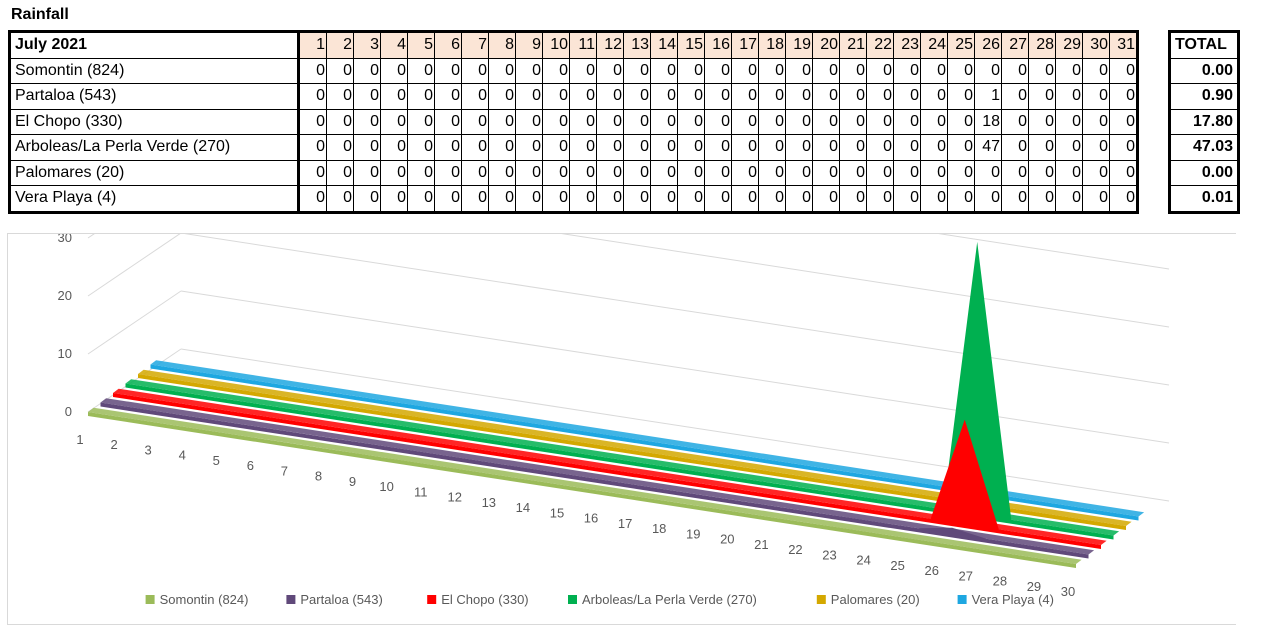 This screenshot has width=1280, height=629. What do you see at coordinates (154, 147) in the screenshot?
I see `station-name: Arboleas/La Perla Verde (270)` at bounding box center [154, 147].